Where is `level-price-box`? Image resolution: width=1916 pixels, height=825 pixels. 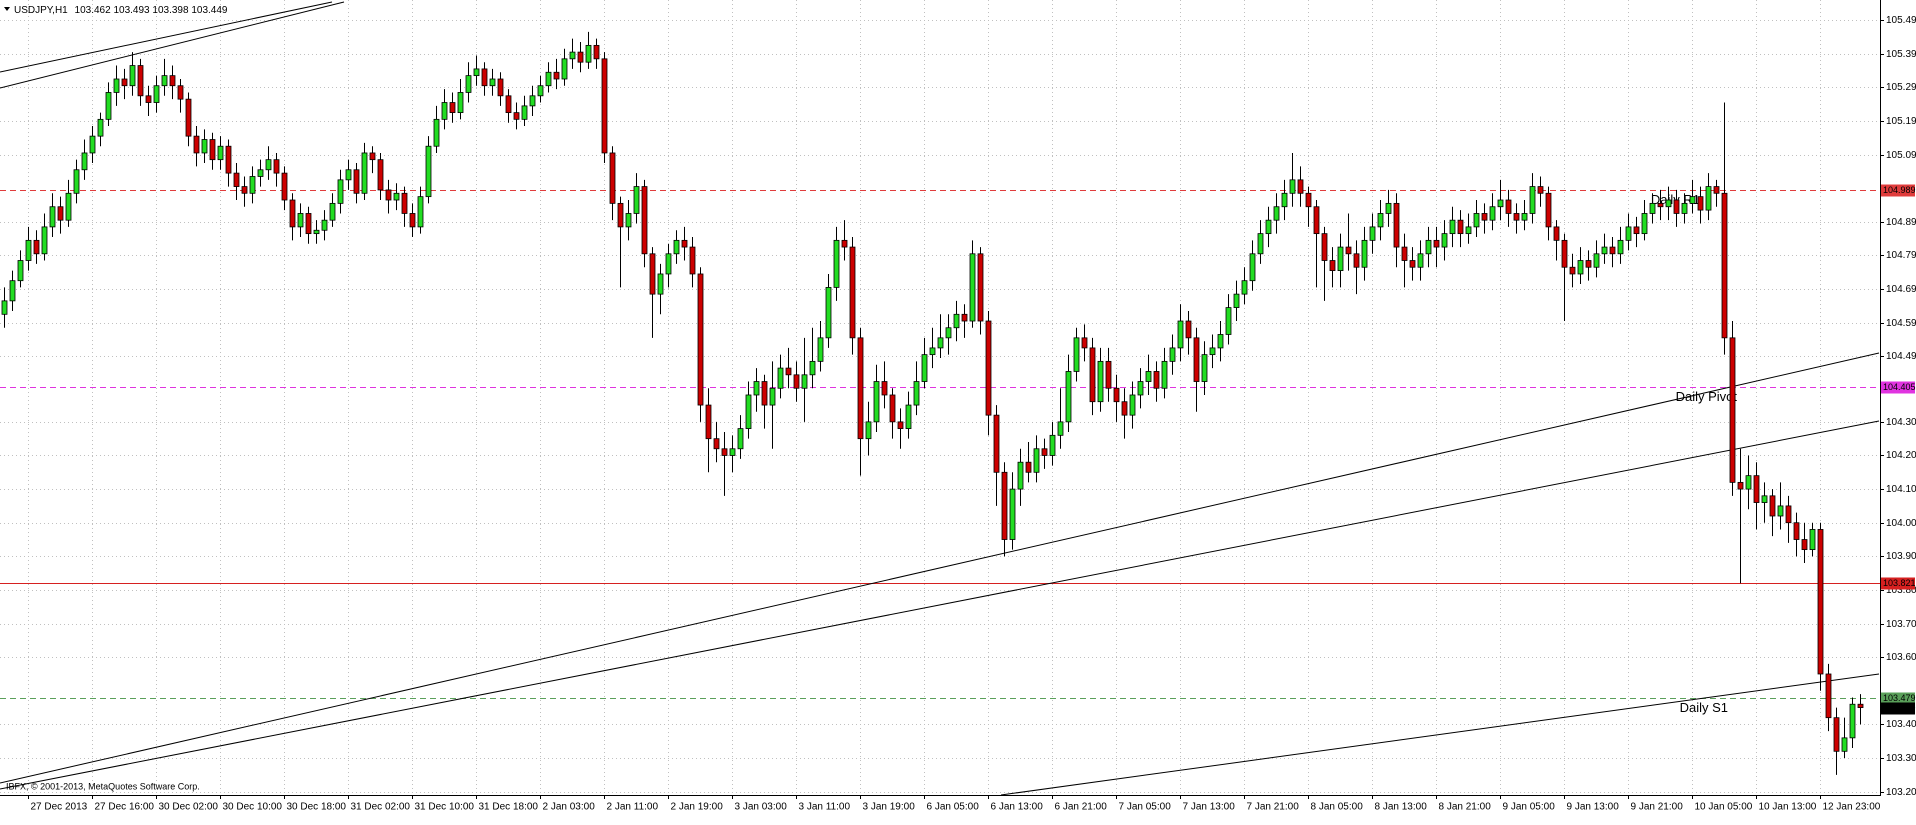
level-price-box is located at coordinates (1898, 387).